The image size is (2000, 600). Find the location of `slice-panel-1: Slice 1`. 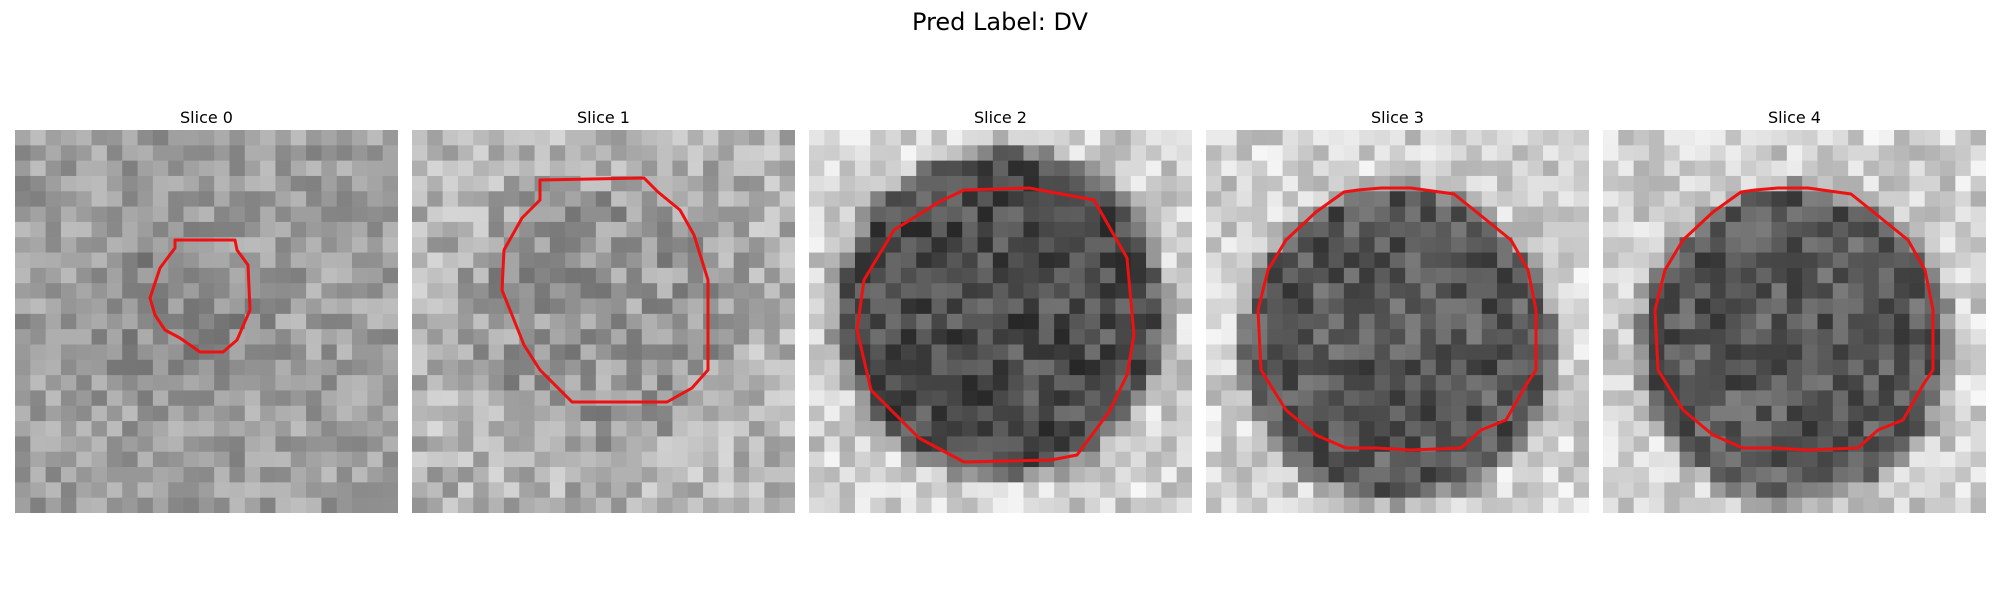

slice-panel-1: Slice 1 is located at coordinates (603, 310).